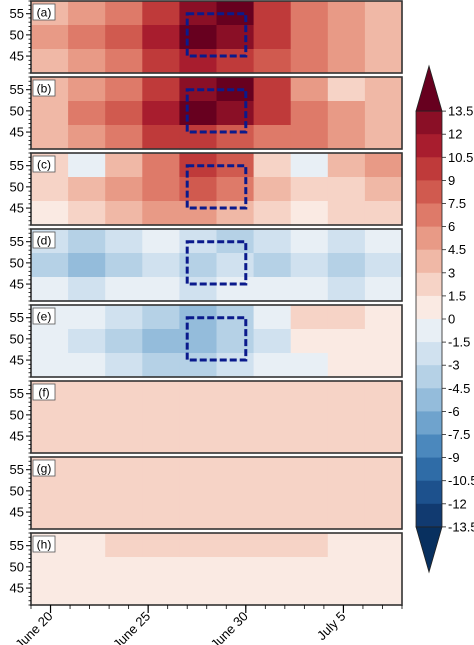 Image resolution: width=474 pixels, height=645 pixels. What do you see at coordinates (461, 480) in the screenshot?
I see `colorbar-label: -10.5` at bounding box center [461, 480].